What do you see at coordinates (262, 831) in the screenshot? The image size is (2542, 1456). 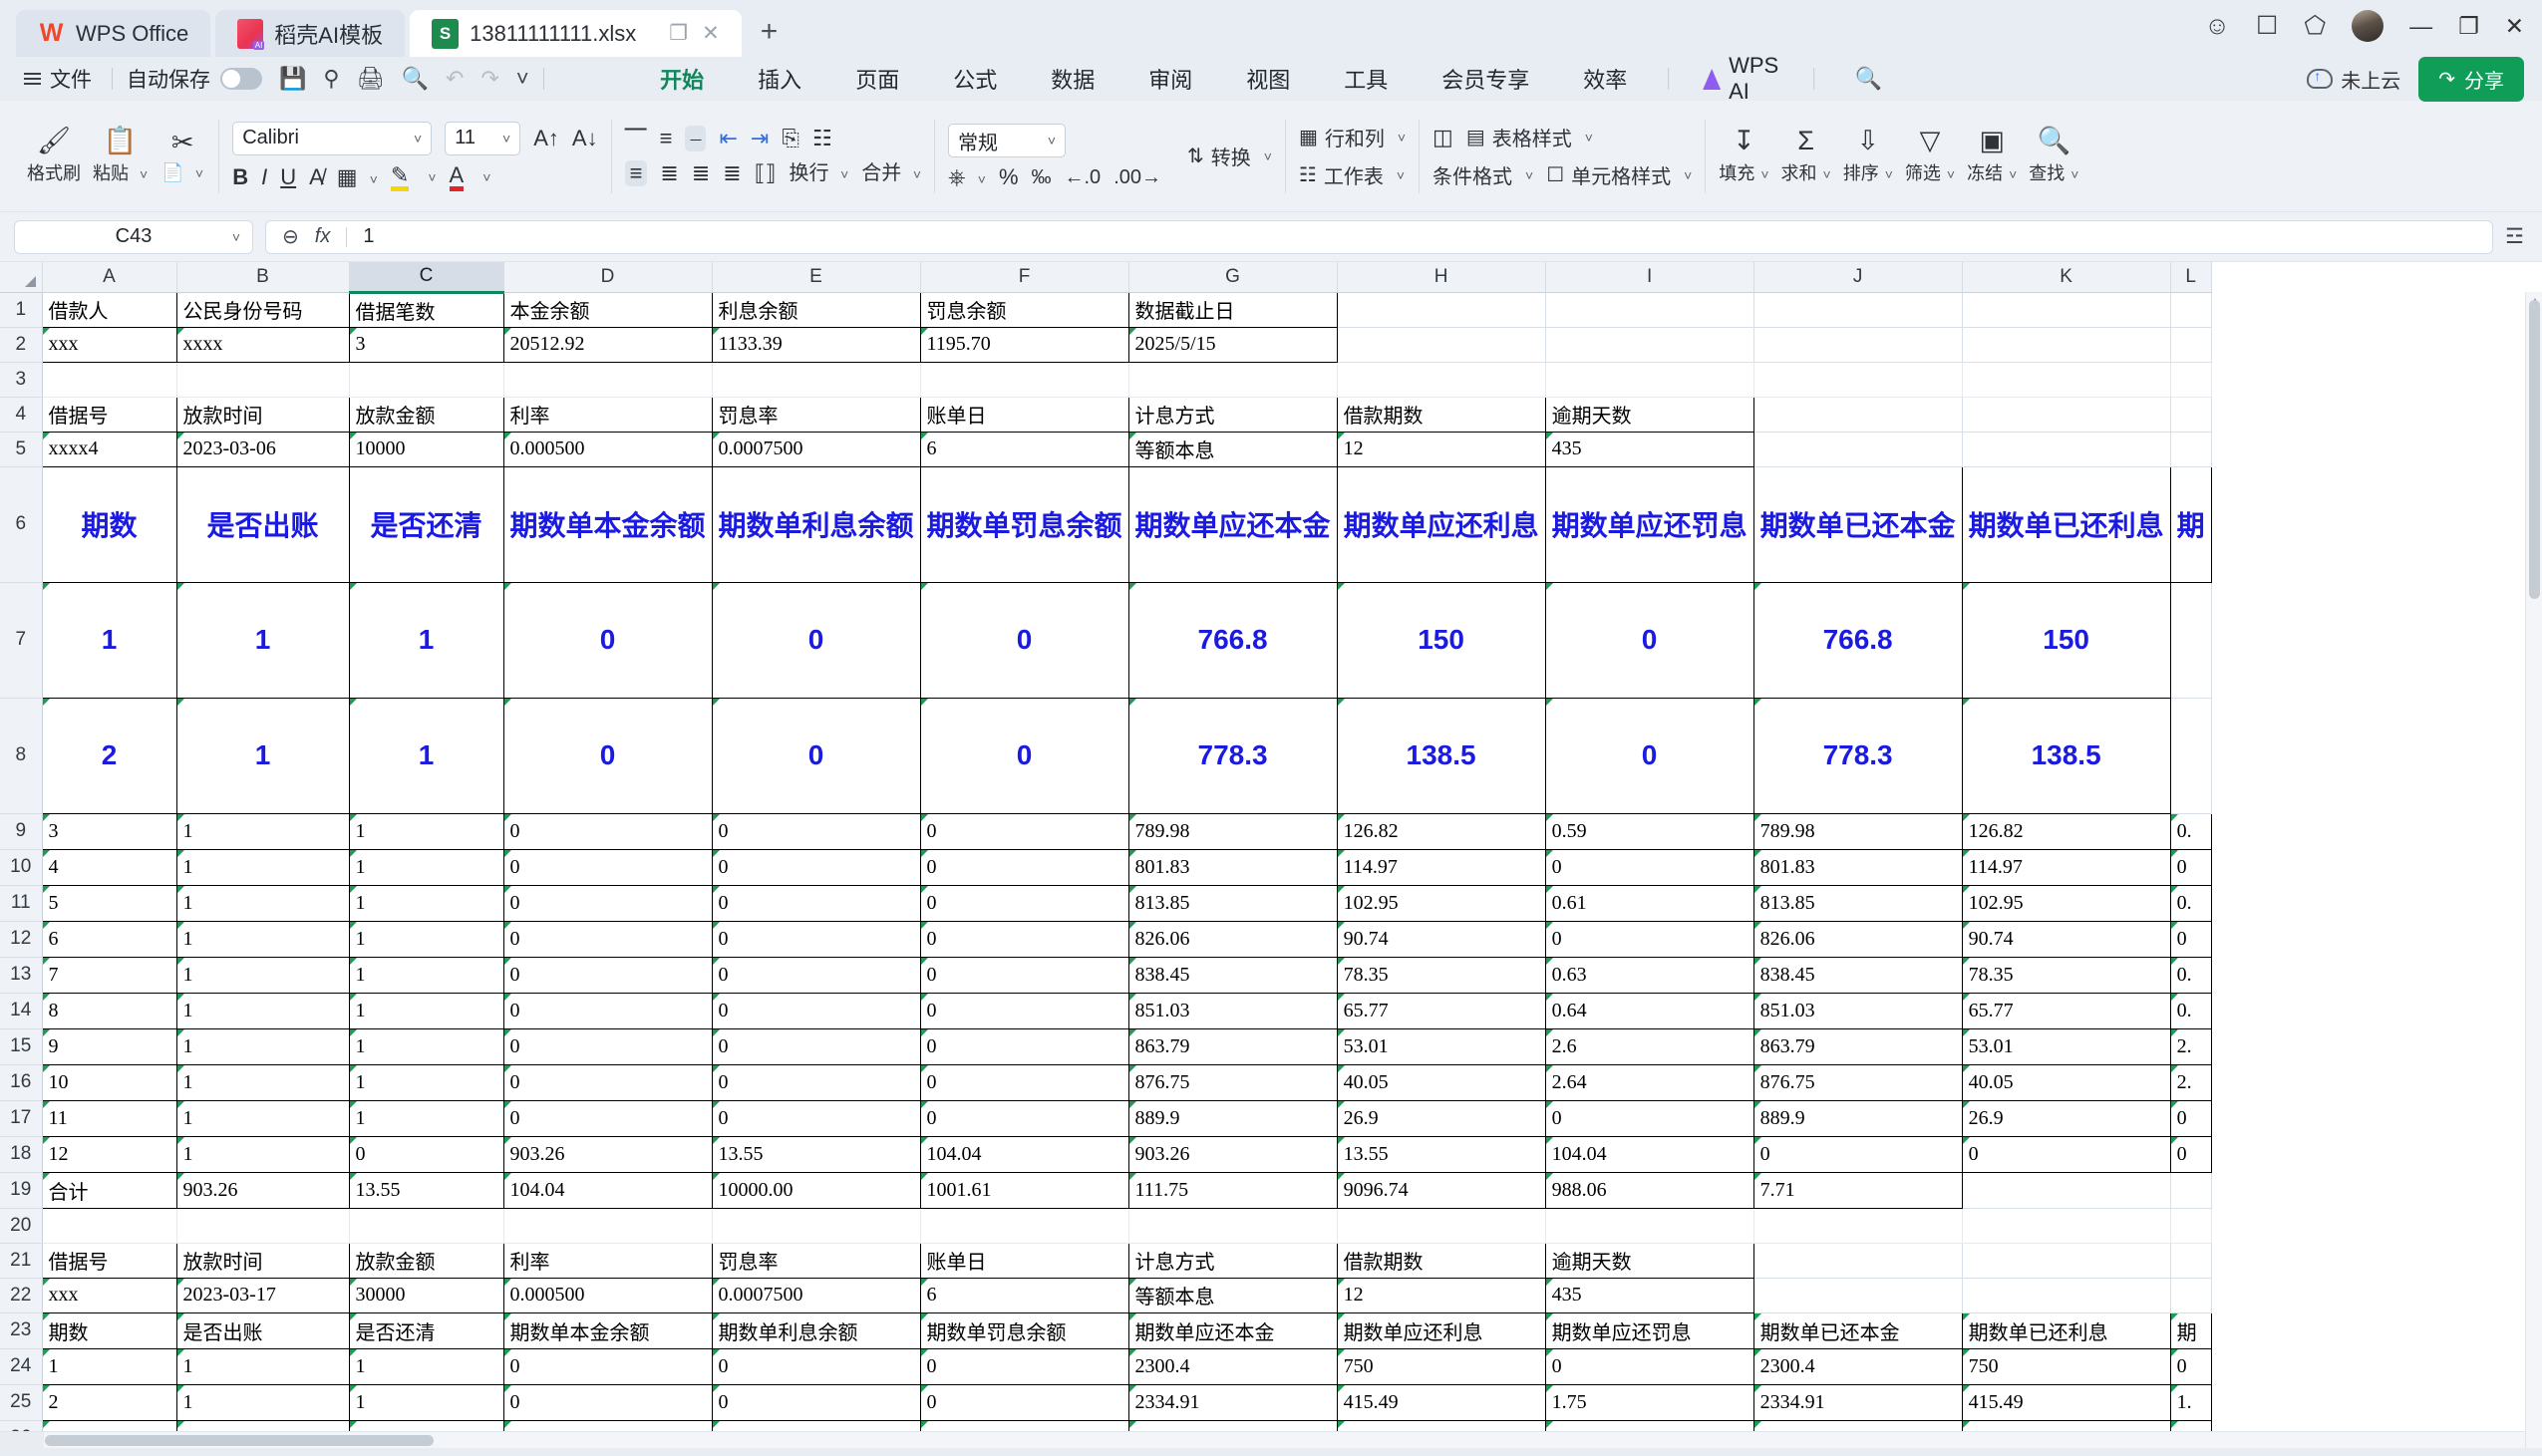 I see `cell-B9: 1` at bounding box center [262, 831].